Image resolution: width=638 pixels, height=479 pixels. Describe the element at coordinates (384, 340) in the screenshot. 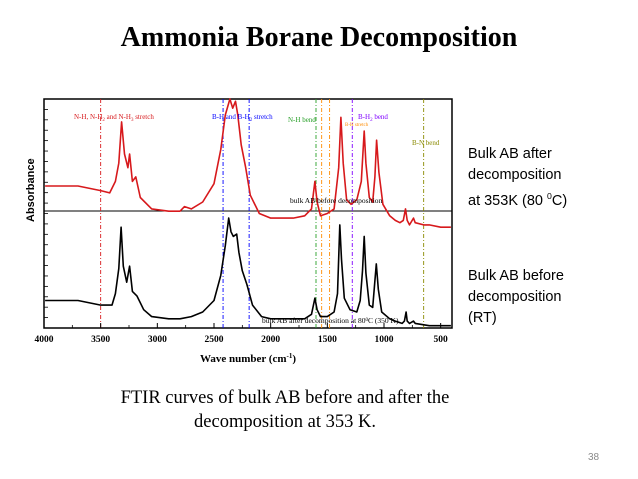

I see `x-tick-label: 1000` at that location.